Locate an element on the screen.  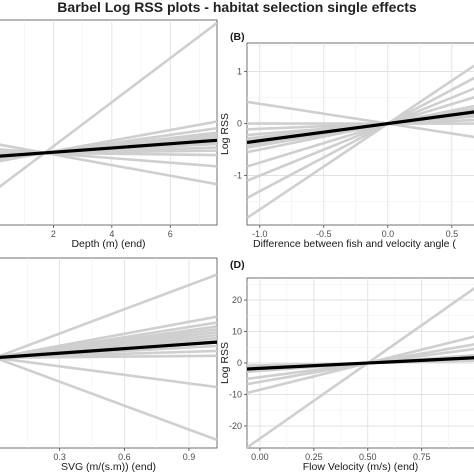
x-tick-label: 0.25 is located at coordinates (314, 457).